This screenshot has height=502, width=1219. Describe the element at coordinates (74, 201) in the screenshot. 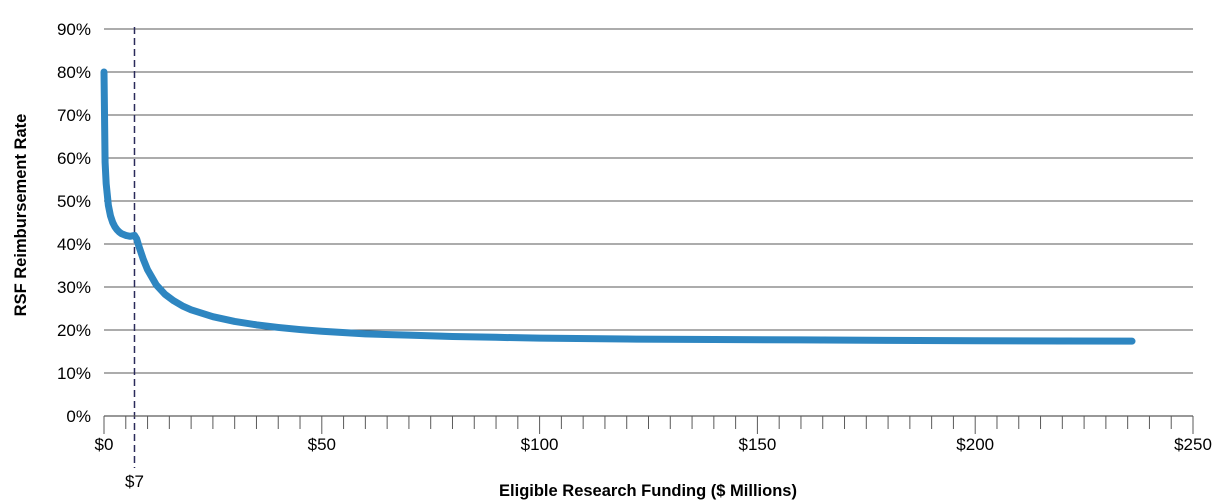

I see `y-tick-label: 50%` at that location.